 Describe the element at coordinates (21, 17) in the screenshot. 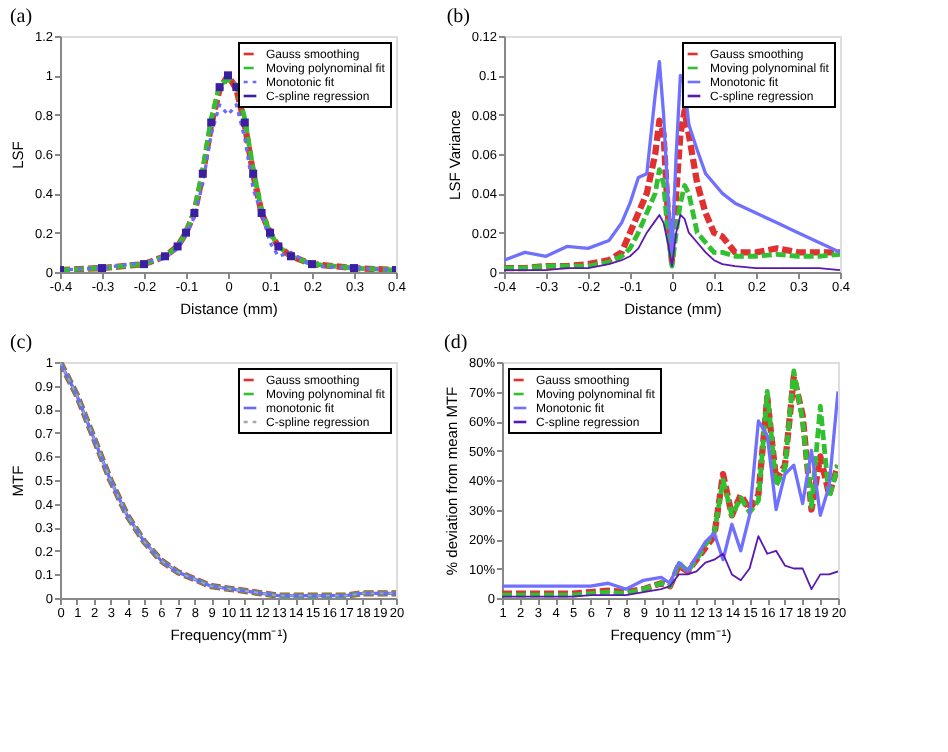

I see `chart-title: (a)` at that location.